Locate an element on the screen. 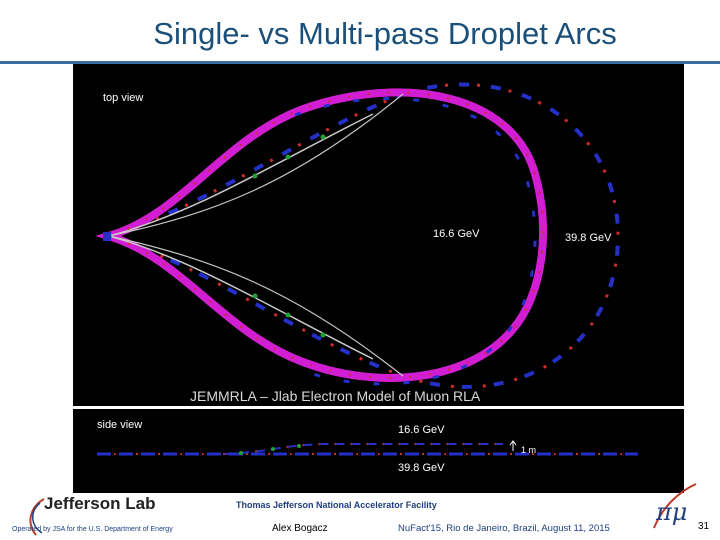 The width and height of the screenshot is (720, 540). outer-transfer-upper is located at coordinates (256, 165).